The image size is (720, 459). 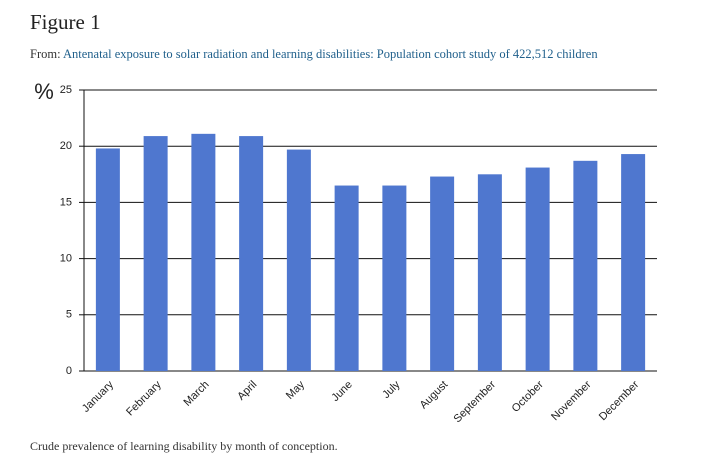 What do you see at coordinates (391, 389) in the screenshot?
I see `x-tick-label: July` at bounding box center [391, 389].